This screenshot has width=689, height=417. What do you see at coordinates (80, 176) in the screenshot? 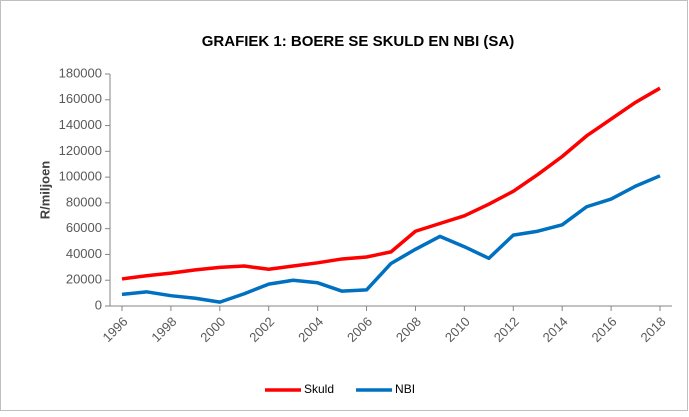
I see `y-tick-label: 100000` at bounding box center [80, 176].